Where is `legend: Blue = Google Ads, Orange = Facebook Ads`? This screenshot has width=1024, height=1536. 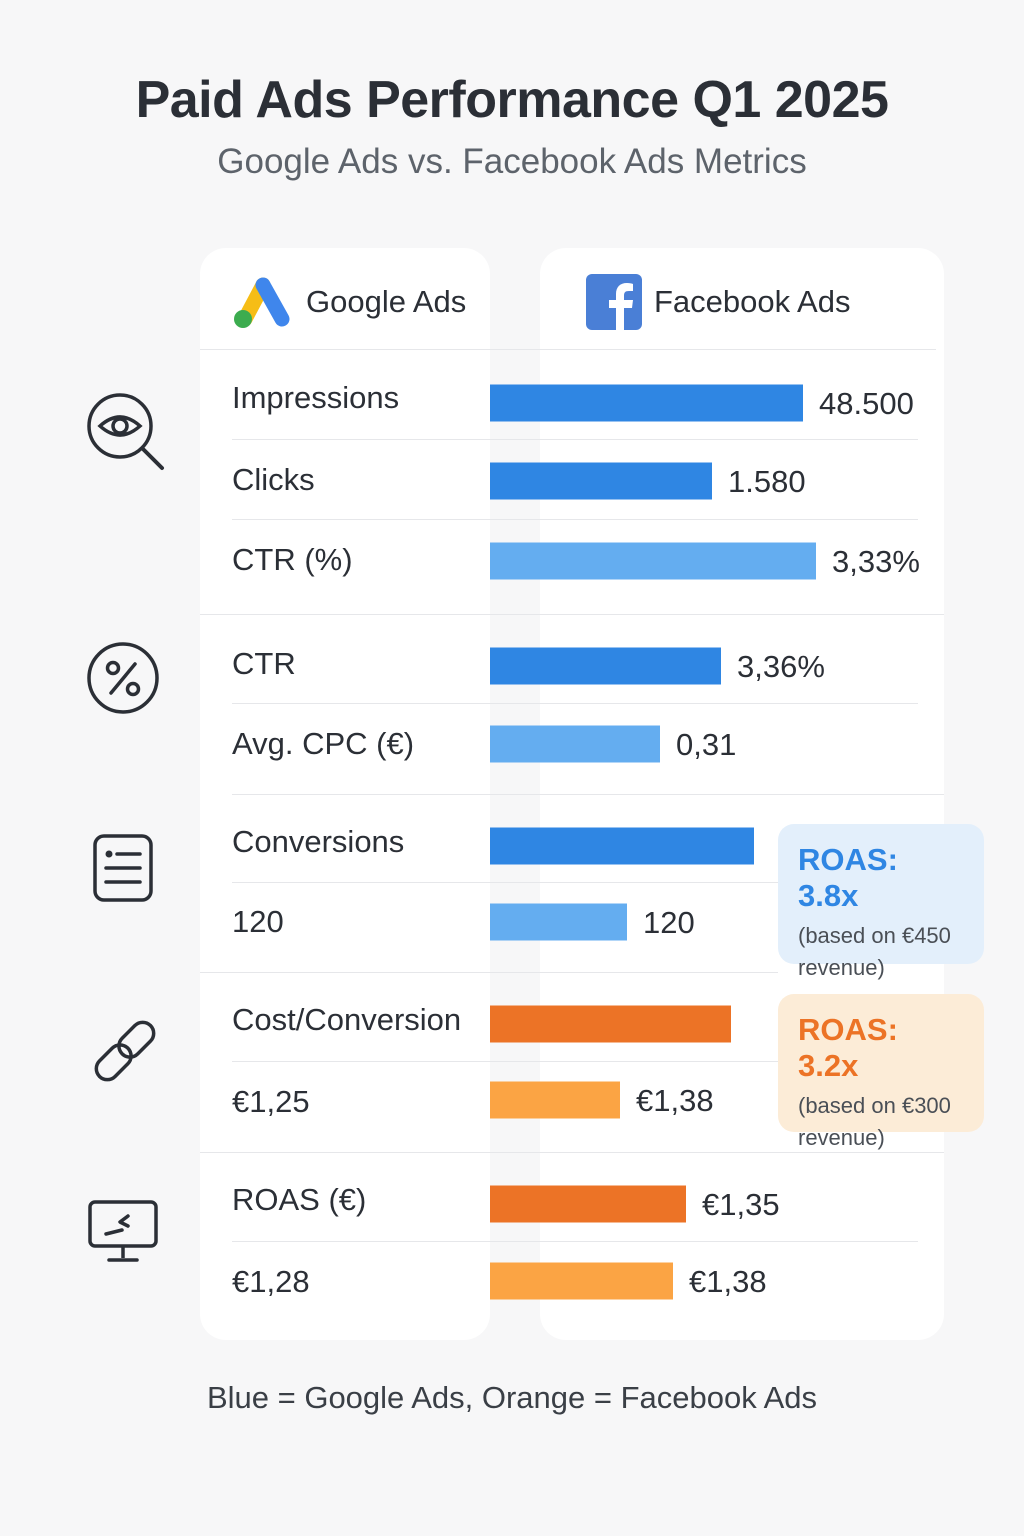 legend: Blue = Google Ads, Orange = Facebook Ads is located at coordinates (512, 1397).